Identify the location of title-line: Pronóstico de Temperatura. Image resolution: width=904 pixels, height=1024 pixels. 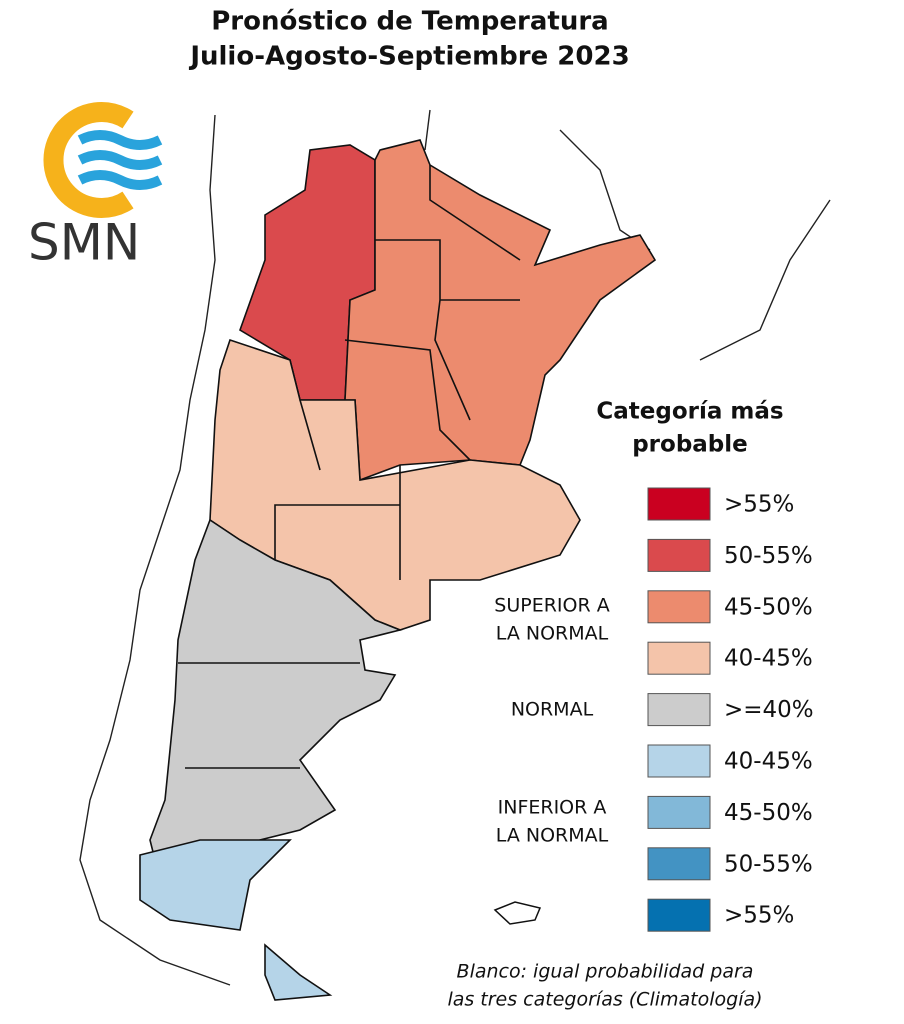
(409, 22).